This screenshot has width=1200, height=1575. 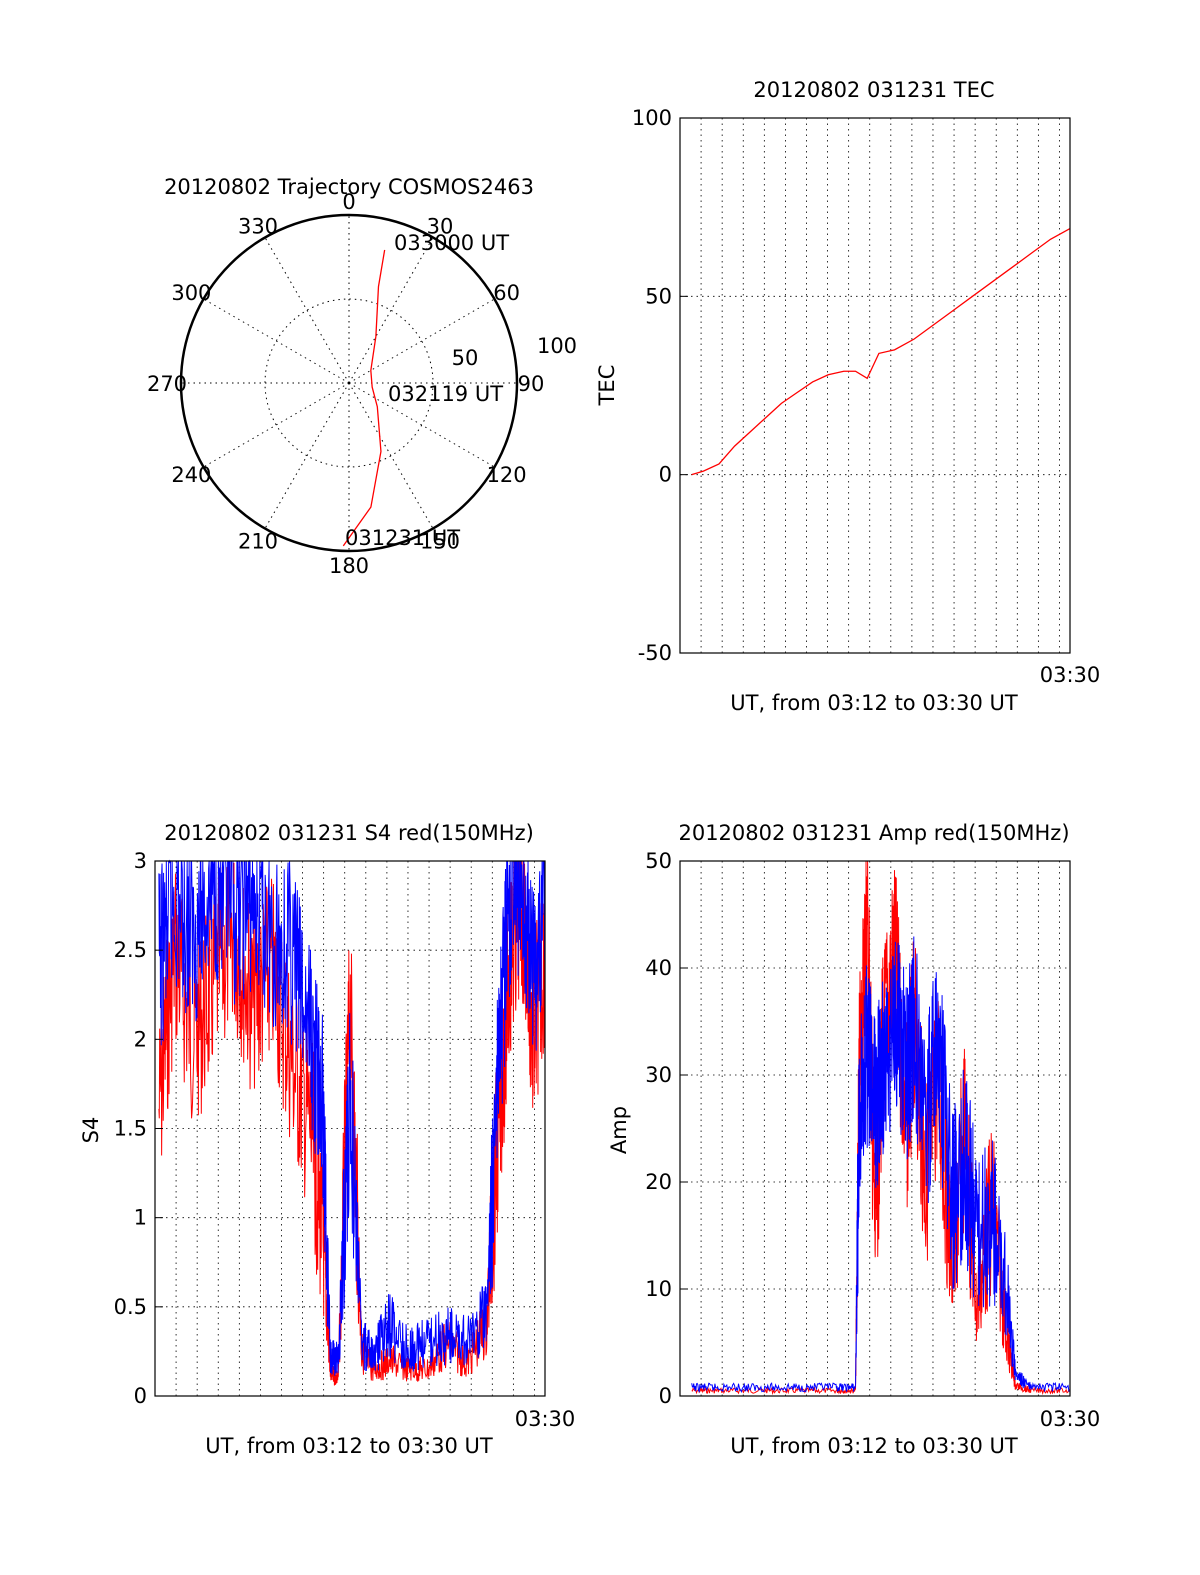 What do you see at coordinates (658, 1289) in the screenshot?
I see `amp-y-tick-label: 10` at bounding box center [658, 1289].